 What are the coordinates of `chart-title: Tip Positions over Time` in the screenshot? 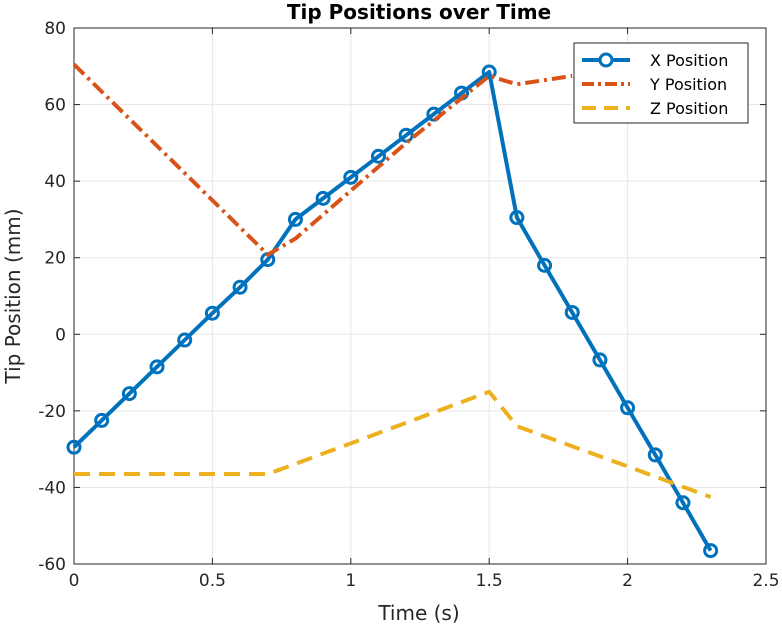 It's located at (419, 12).